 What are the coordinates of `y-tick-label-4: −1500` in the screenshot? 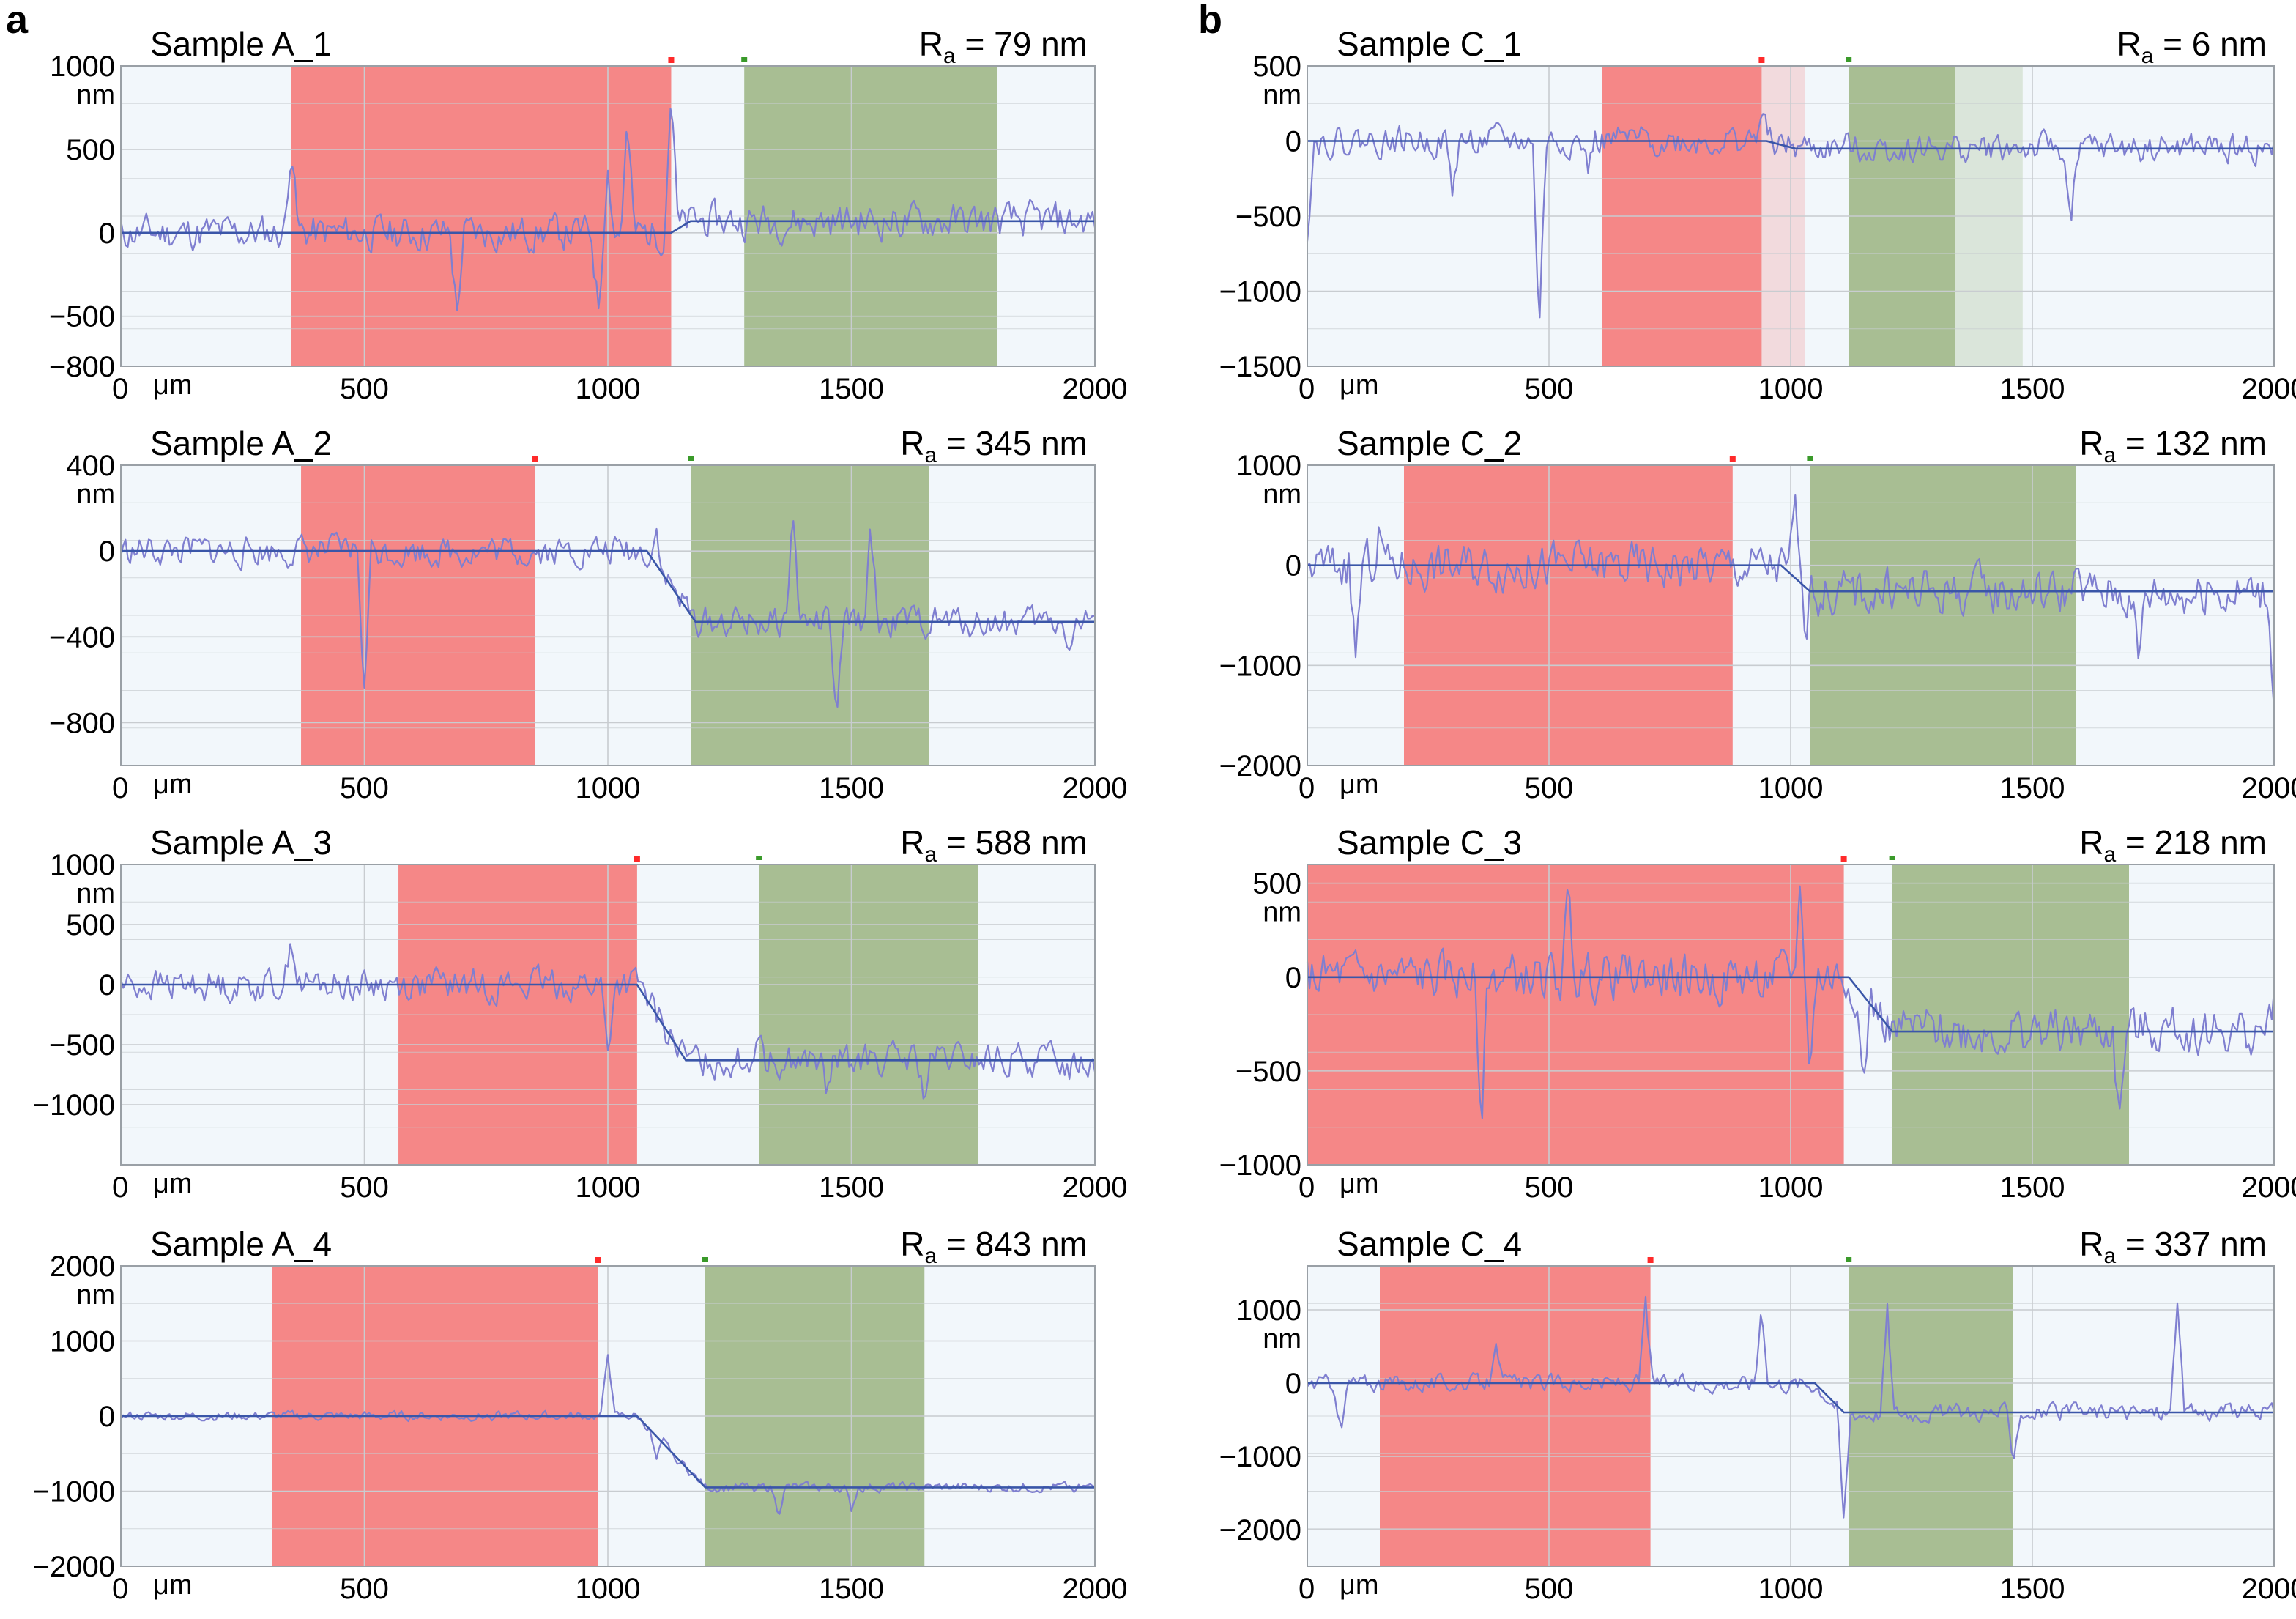 It's located at (1260, 367).